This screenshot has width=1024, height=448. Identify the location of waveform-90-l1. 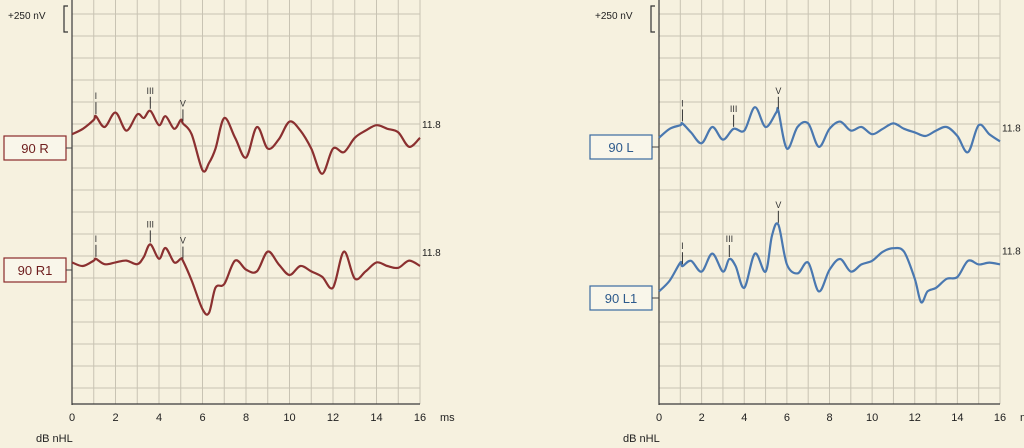
(829, 263).